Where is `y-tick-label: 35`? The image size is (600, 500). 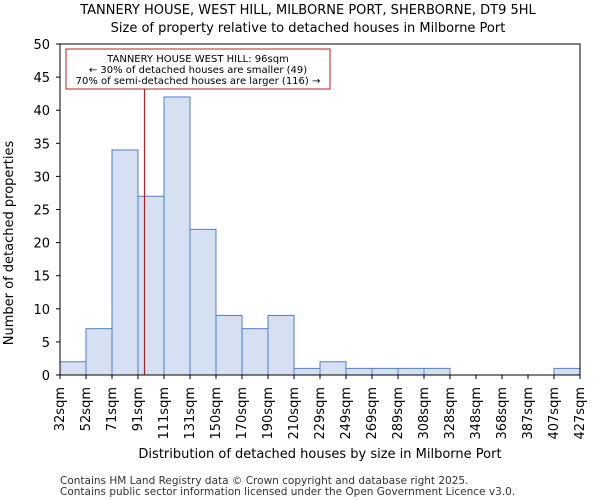
y-tick-label: 35 is located at coordinates (41, 144).